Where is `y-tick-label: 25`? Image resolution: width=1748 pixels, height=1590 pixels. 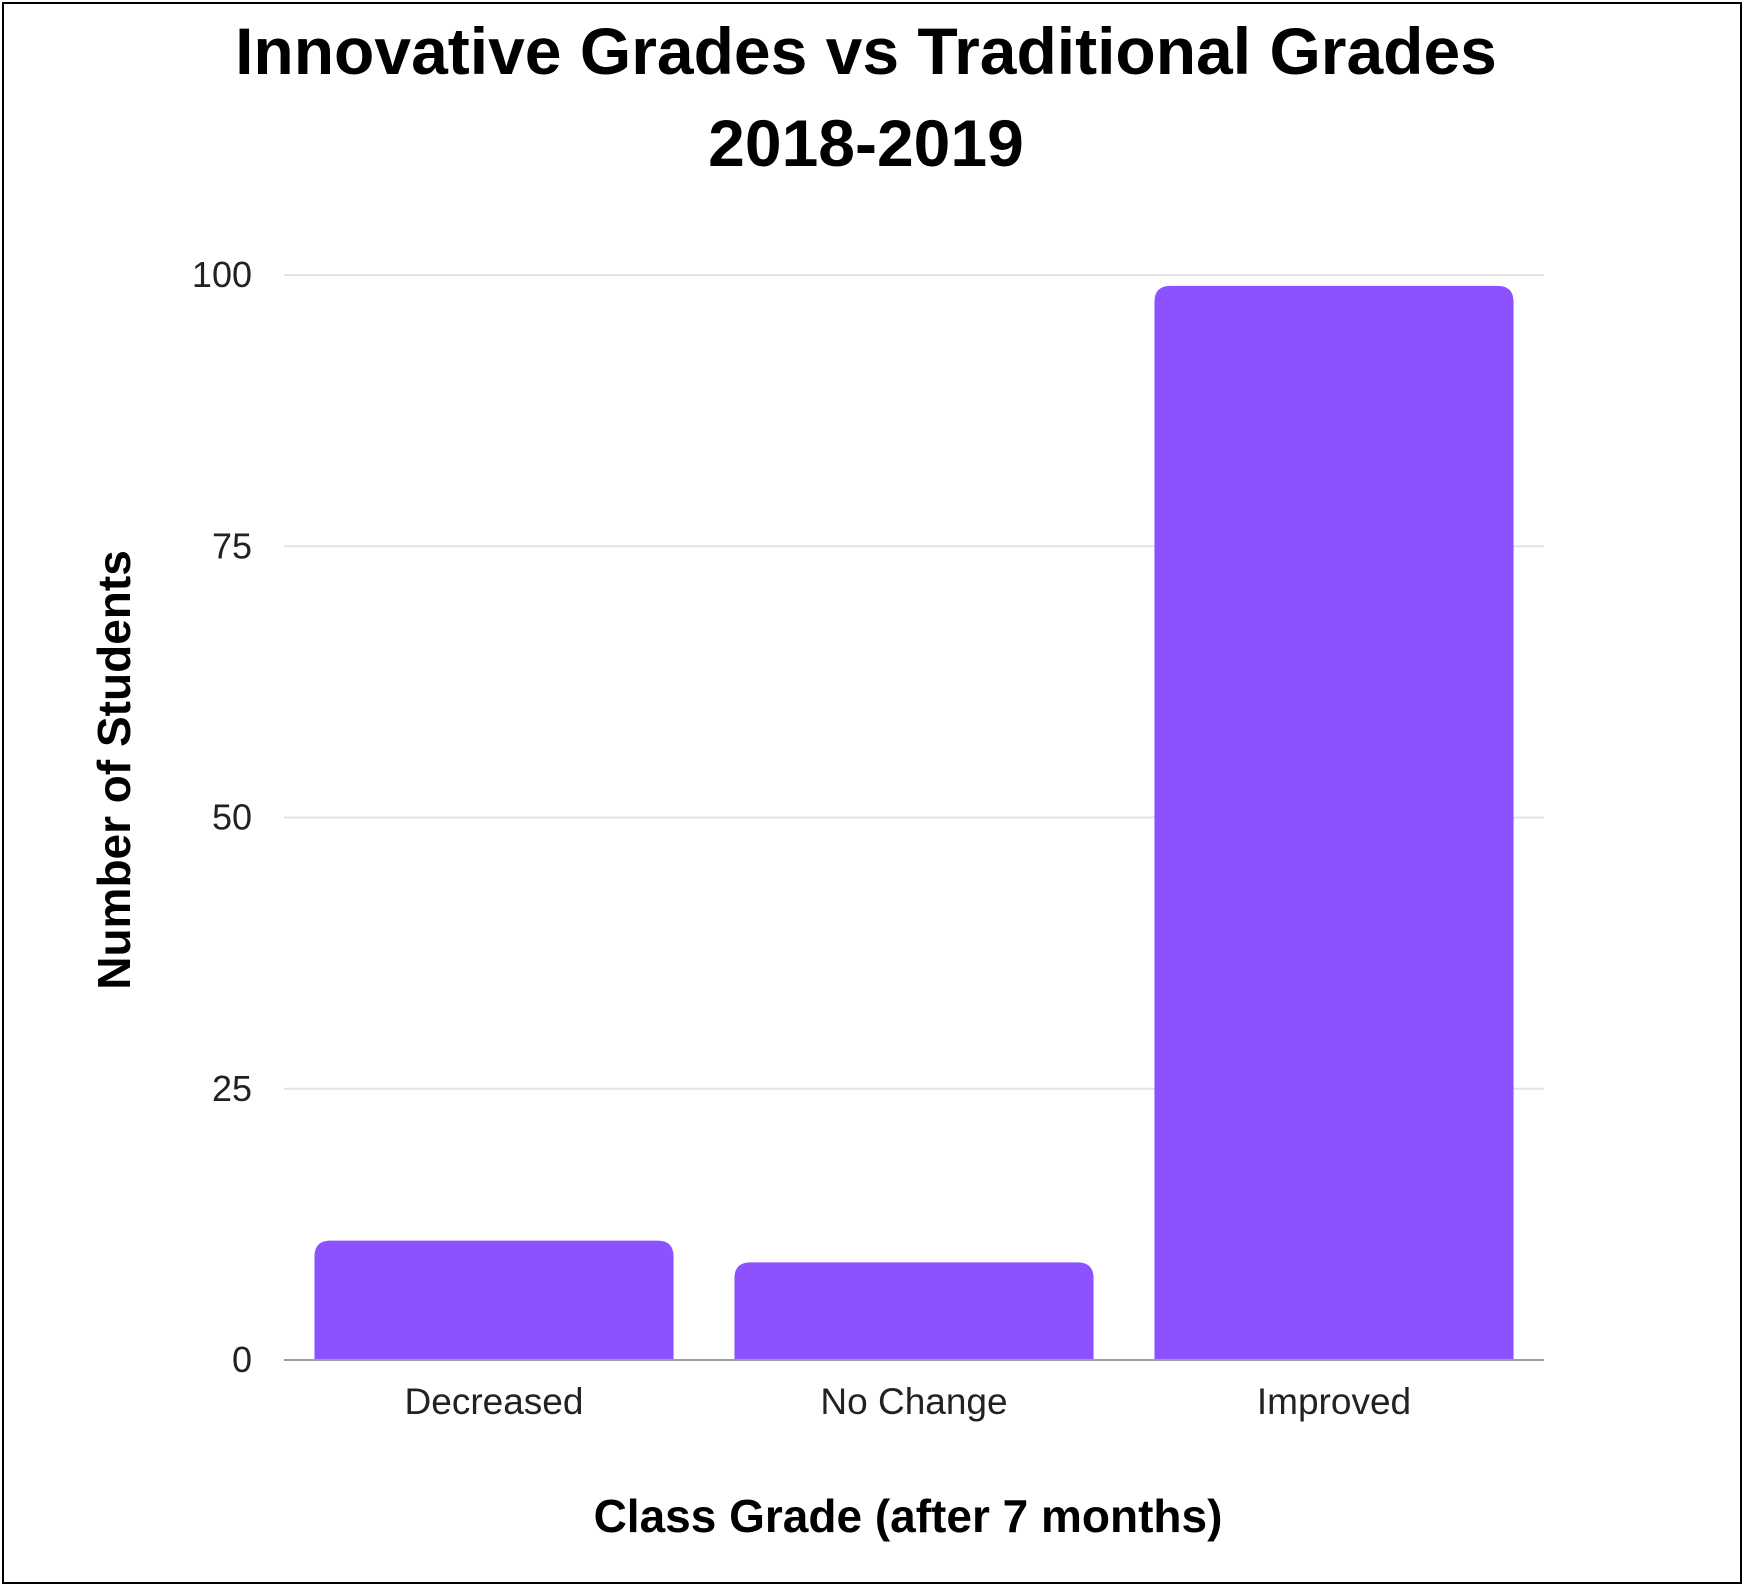 y-tick-label: 25 is located at coordinates (232, 1088).